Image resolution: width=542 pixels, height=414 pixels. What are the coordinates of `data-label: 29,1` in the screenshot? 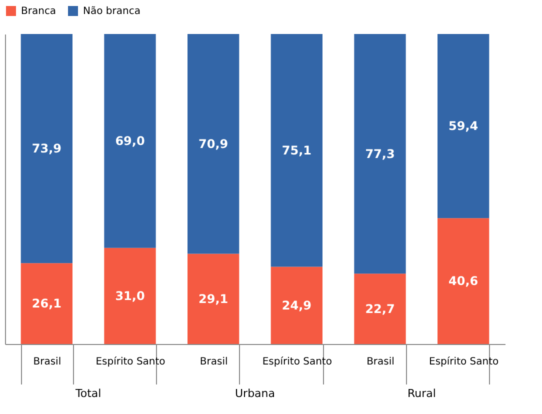 It's located at (213, 299).